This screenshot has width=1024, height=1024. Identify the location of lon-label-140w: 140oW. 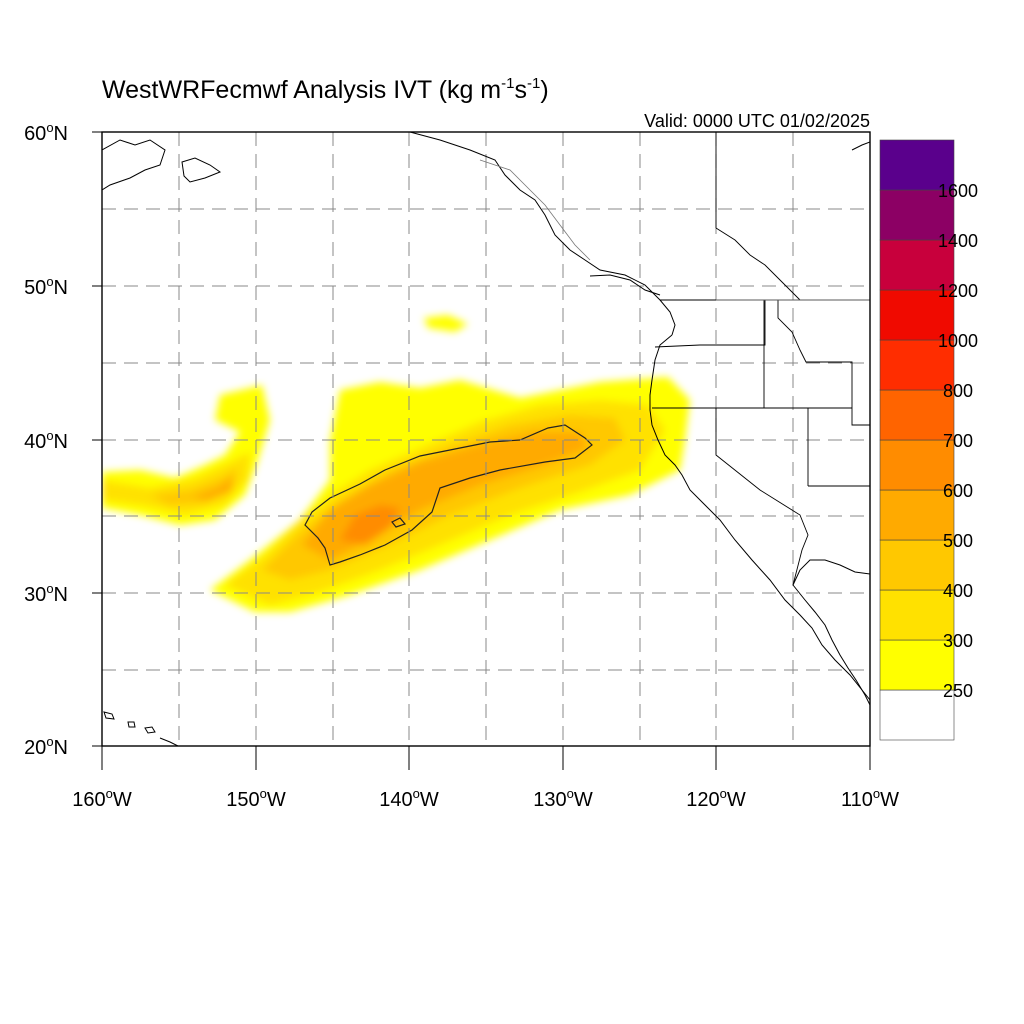
(409, 798).